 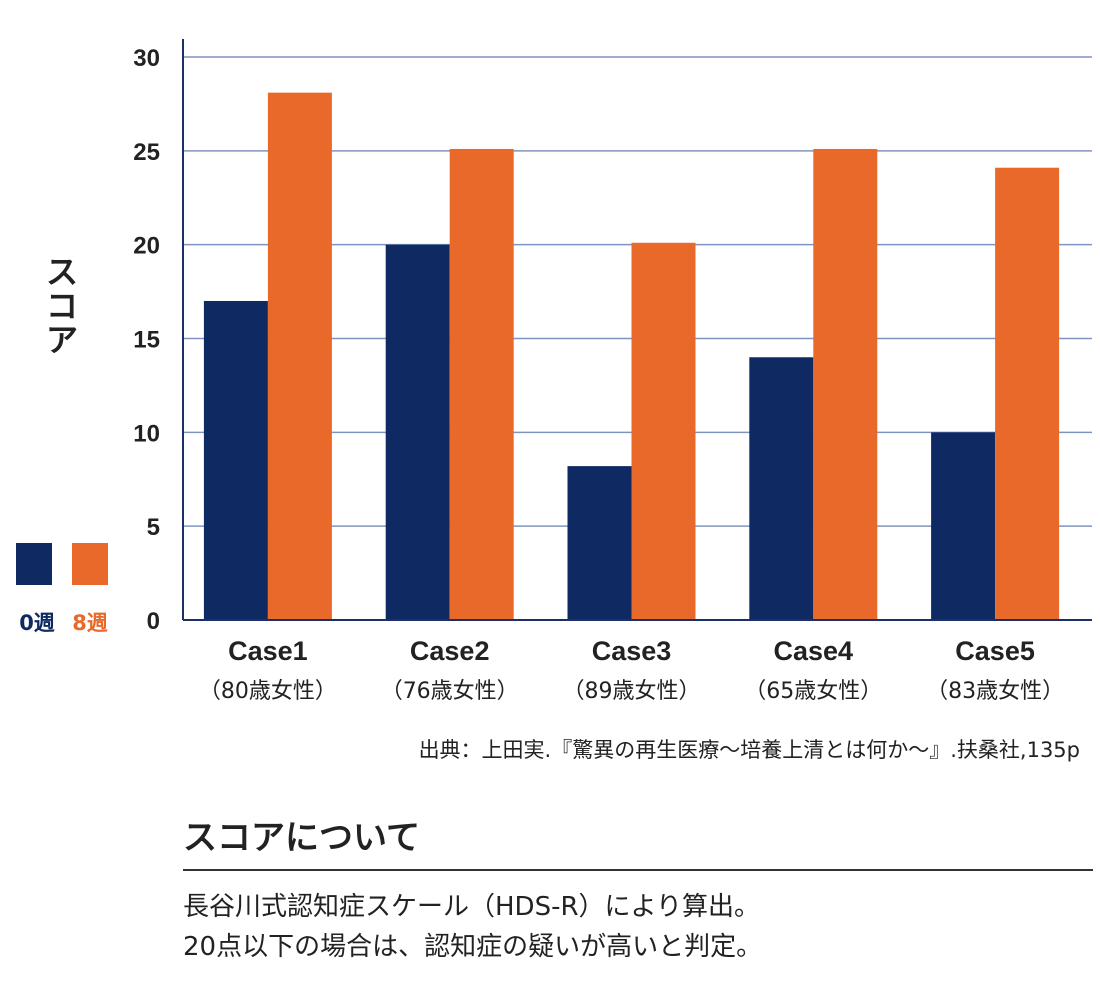 I want to click on x-category-sublabel: （65歳女性）, so click(x=813, y=691).